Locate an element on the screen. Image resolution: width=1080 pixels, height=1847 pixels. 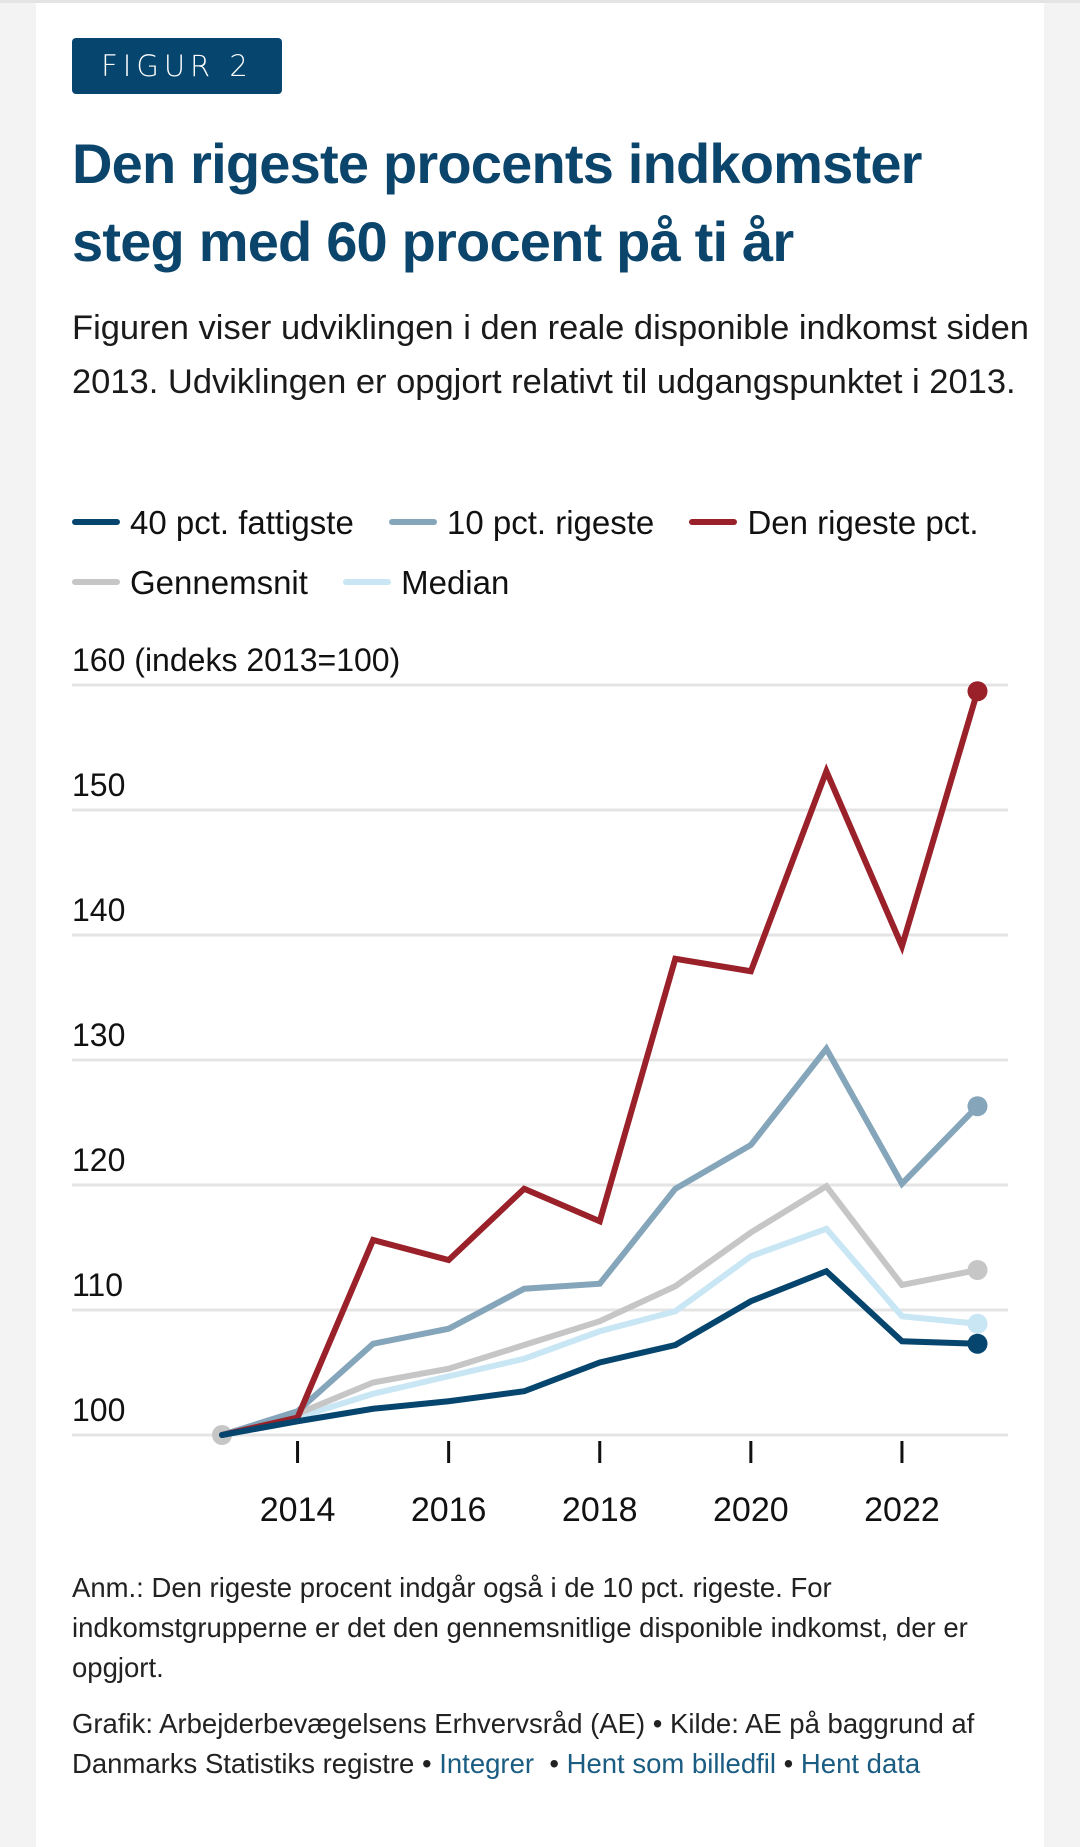
legend-item-median: Median is located at coordinates (426, 582).